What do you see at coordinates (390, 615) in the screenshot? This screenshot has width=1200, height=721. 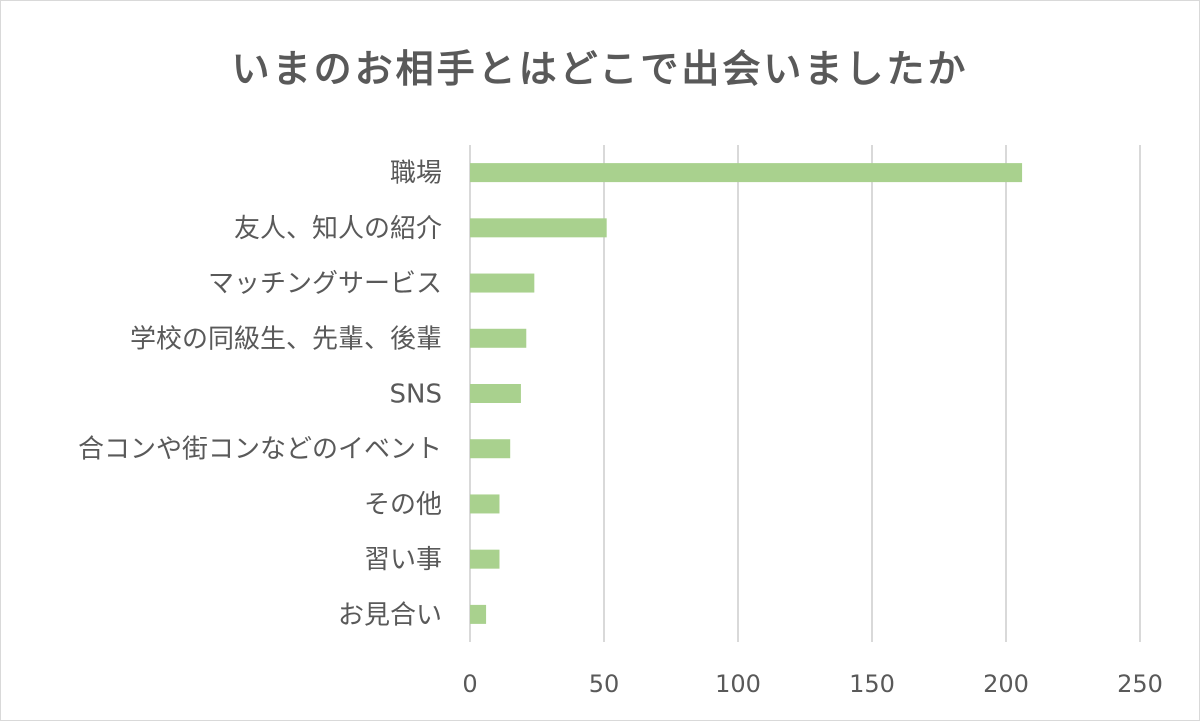 I see `category-label: お見合い` at bounding box center [390, 615].